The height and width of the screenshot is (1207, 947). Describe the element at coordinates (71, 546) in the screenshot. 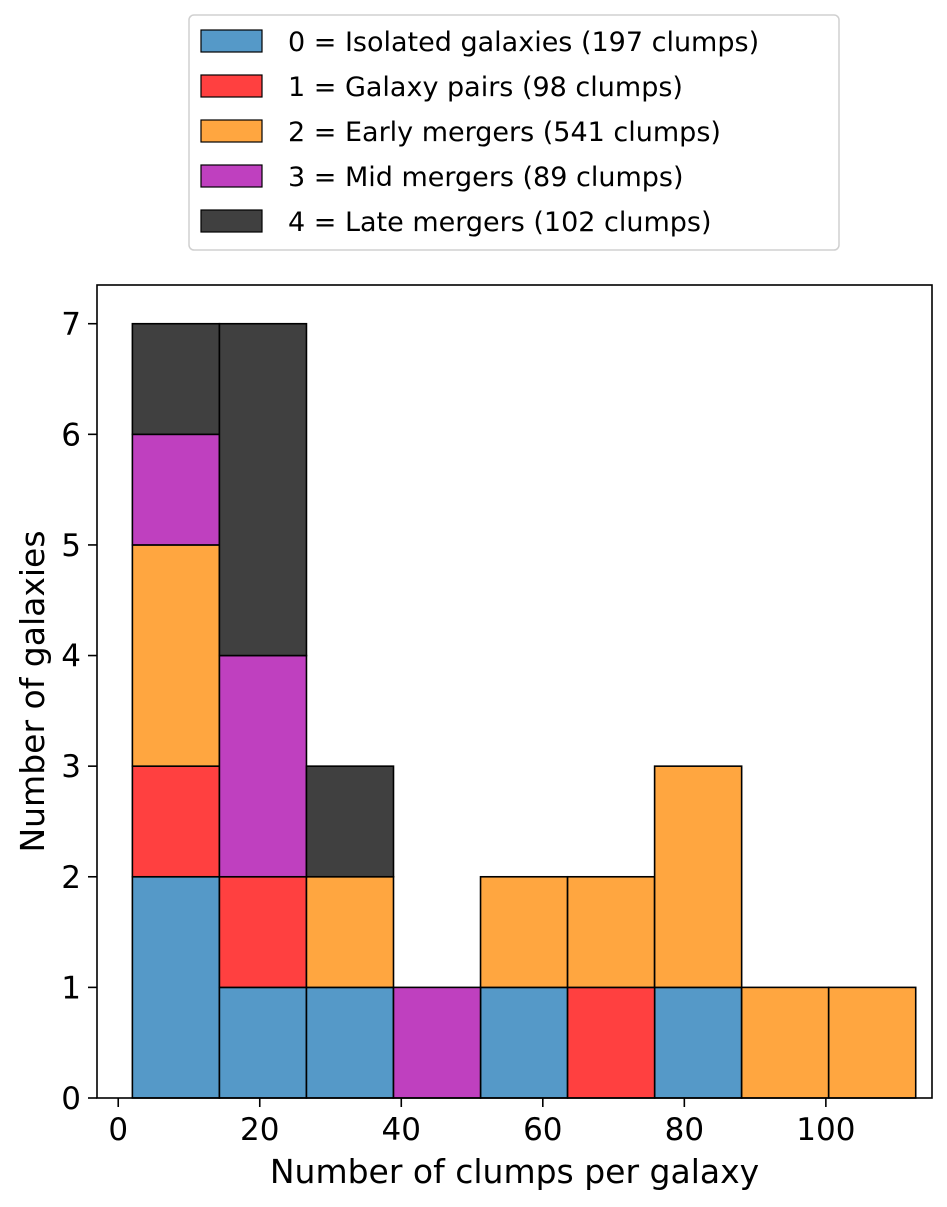

I see `y-tick-label-5: 5` at that location.